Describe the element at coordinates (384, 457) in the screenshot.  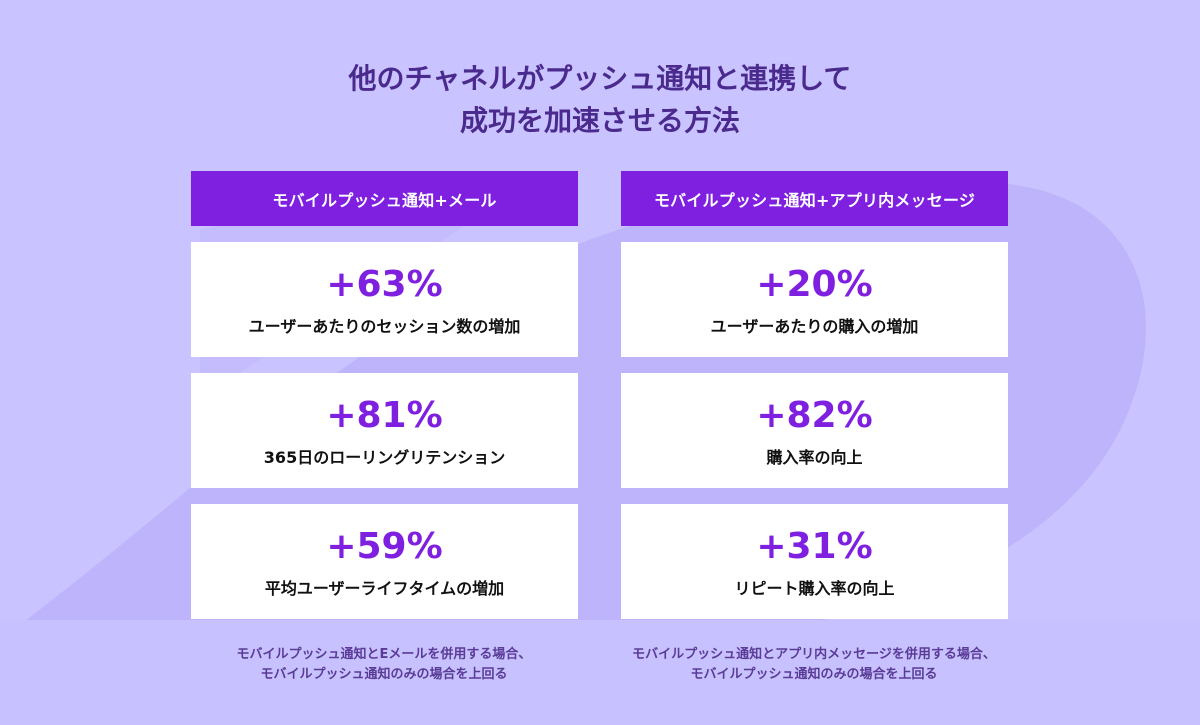
I see `stat-label: 365日のローリングリテンション` at that location.